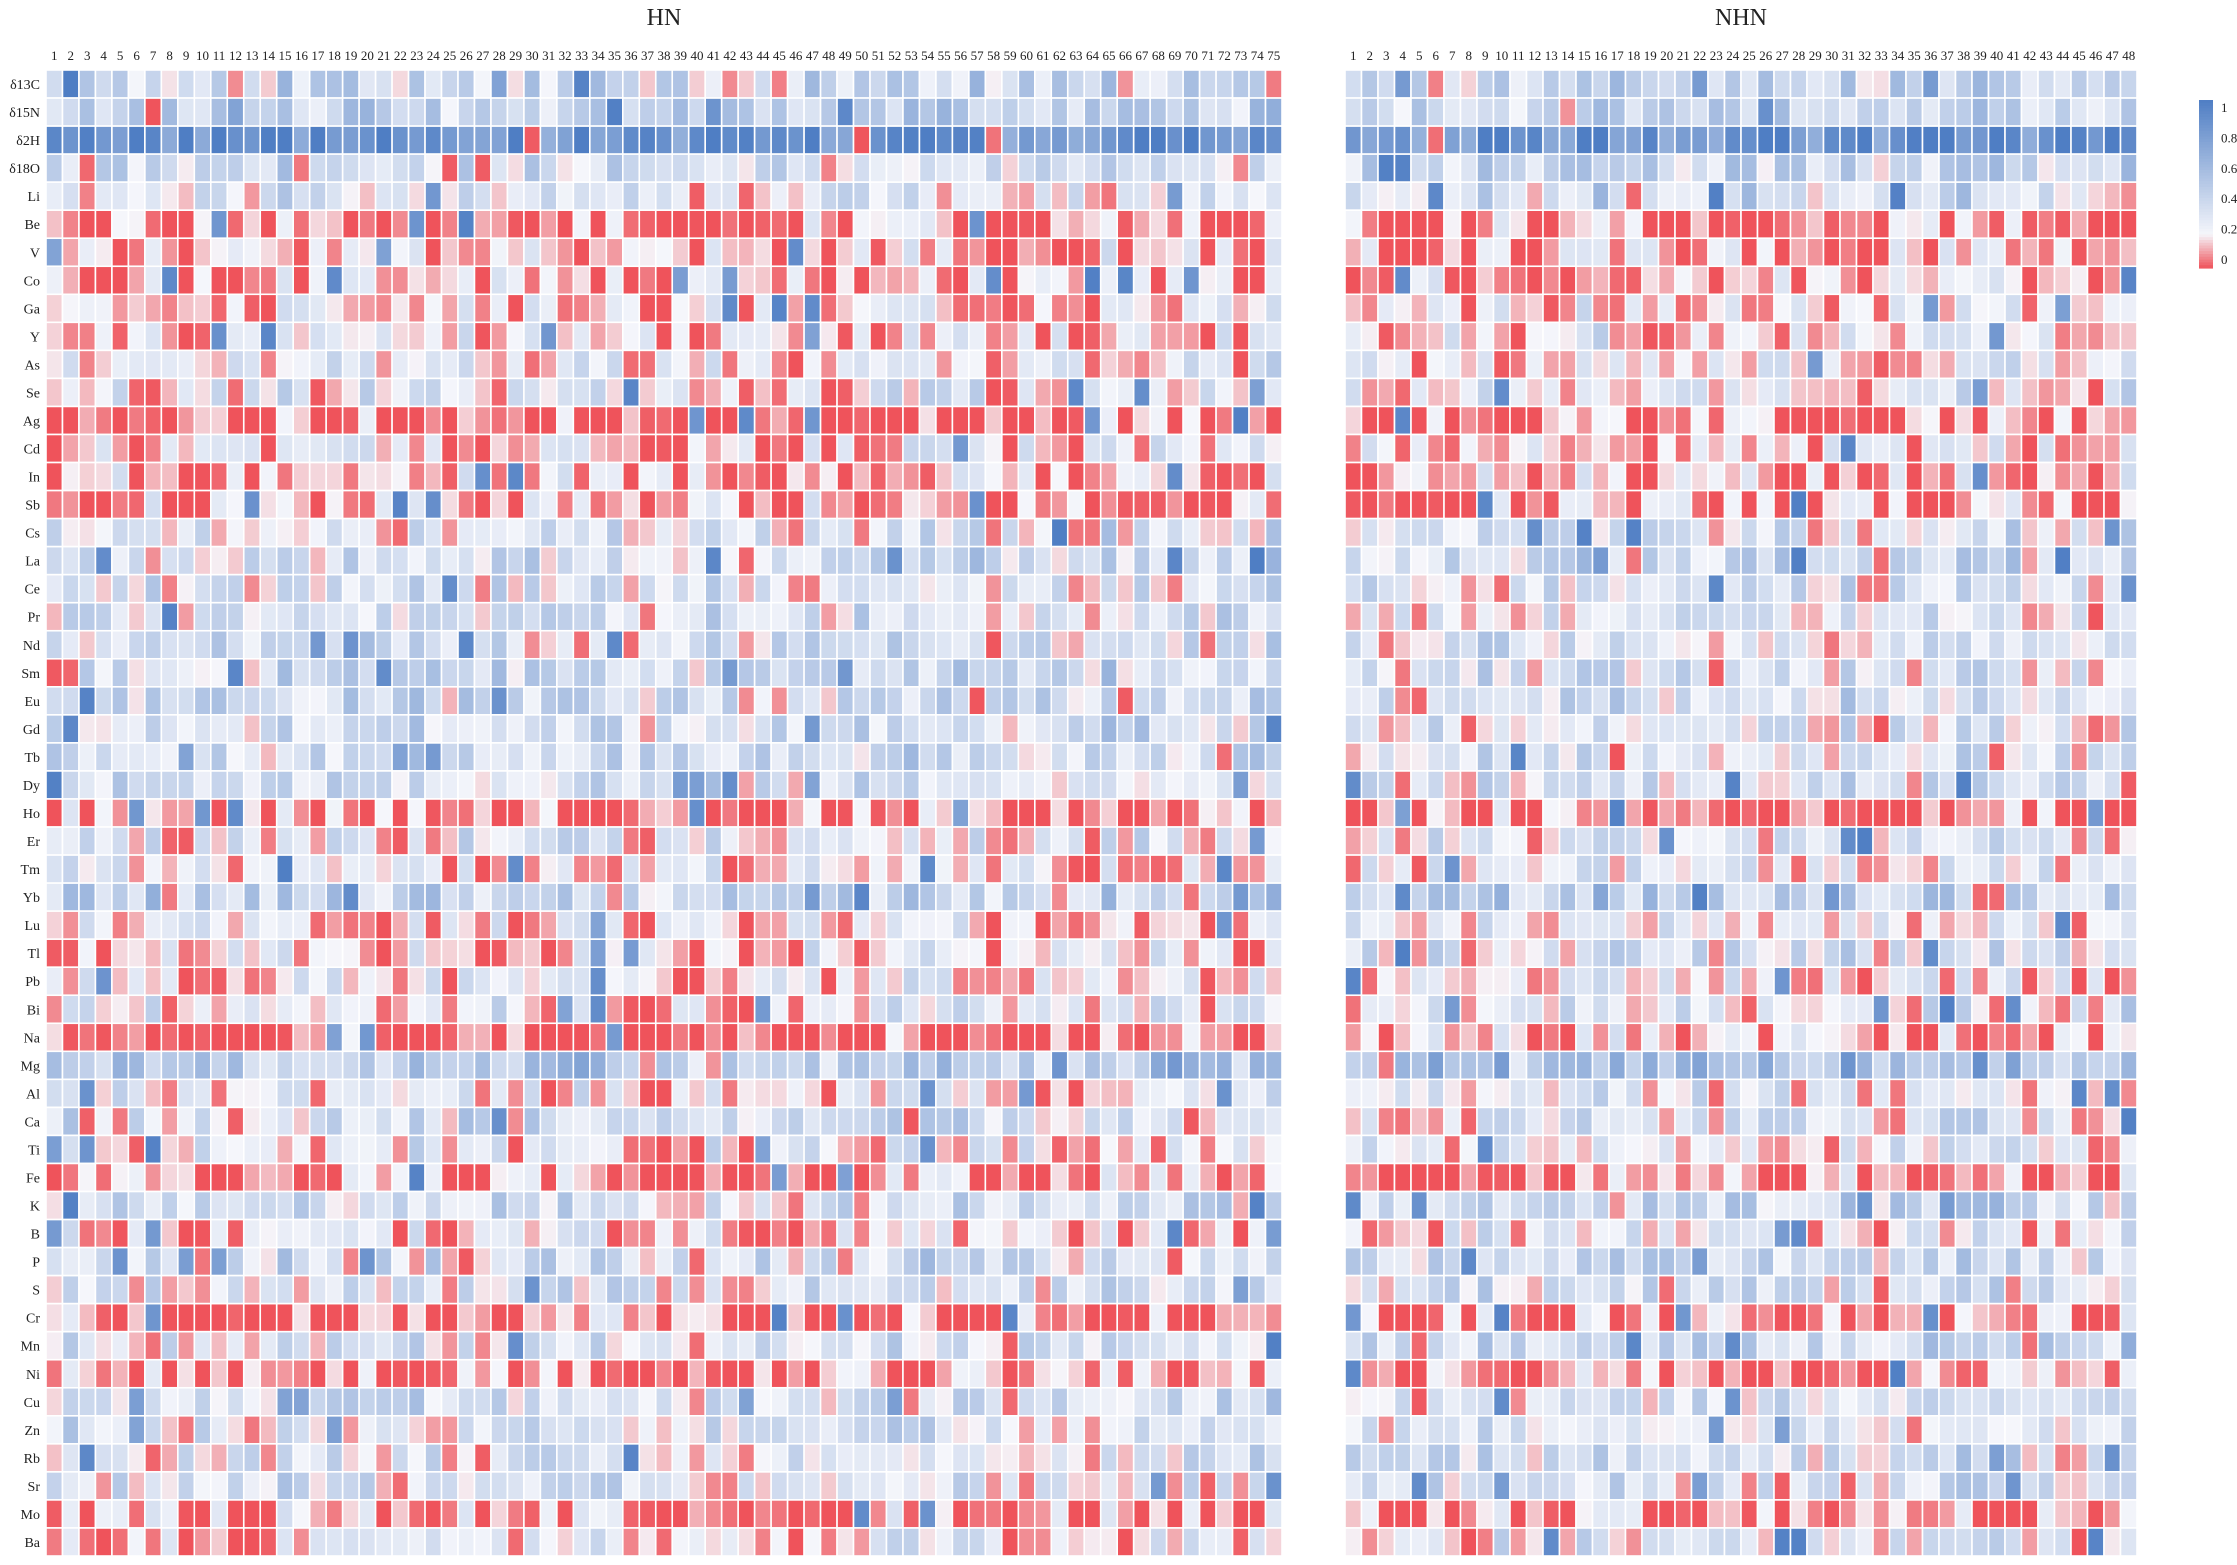  What do you see at coordinates (1240, 55) in the screenshot?
I see `column-label: 73` at bounding box center [1240, 55].